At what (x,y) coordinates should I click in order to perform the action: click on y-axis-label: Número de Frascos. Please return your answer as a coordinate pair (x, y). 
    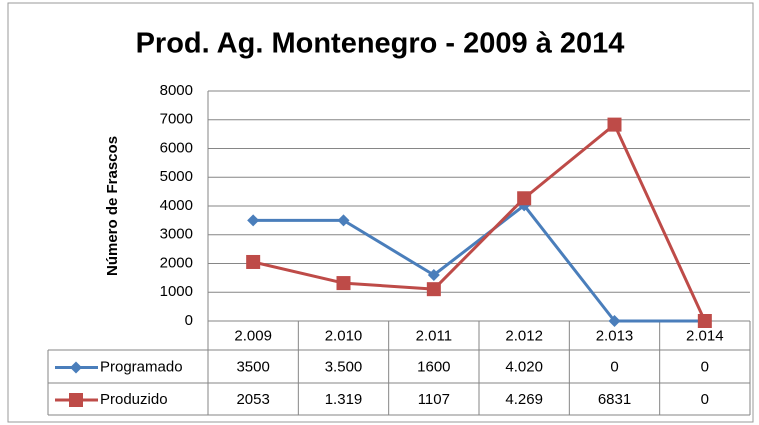
    Looking at the image, I should click on (112, 206).